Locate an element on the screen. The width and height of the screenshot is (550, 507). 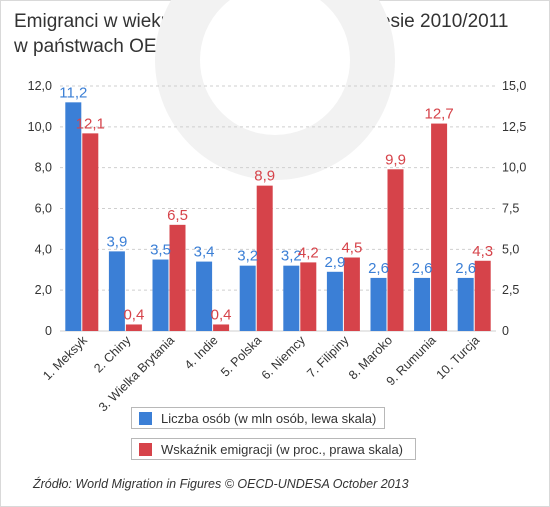
right-tick-label: 2,5 is located at coordinates (510, 290).